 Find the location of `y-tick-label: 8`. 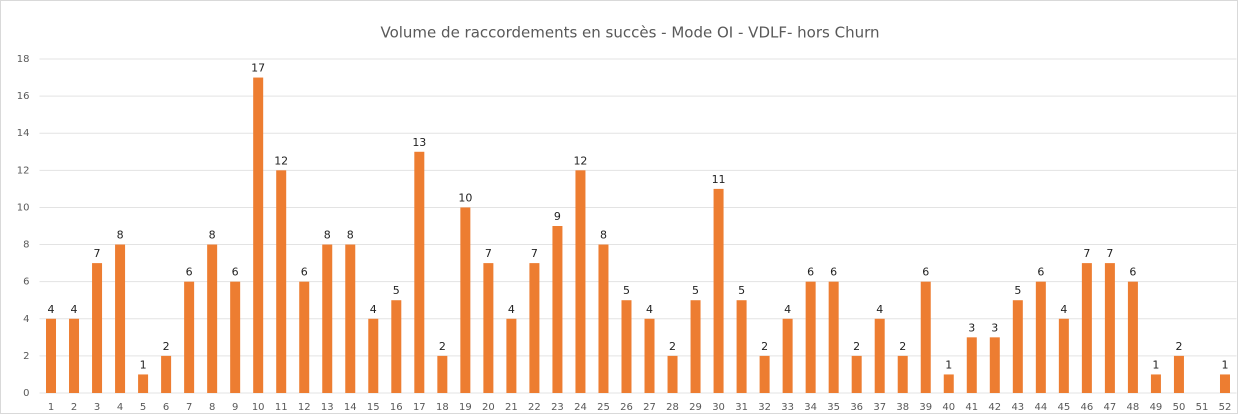

y-tick-label: 8 is located at coordinates (26, 245).